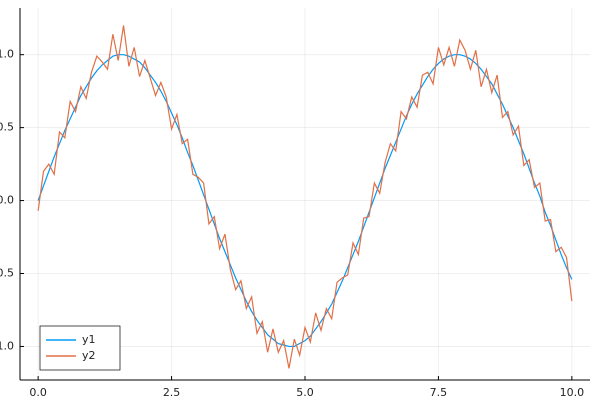 The height and width of the screenshot is (400, 600). Describe the element at coordinates (572, 392) in the screenshot. I see `x-tick-label: 10.0` at that location.